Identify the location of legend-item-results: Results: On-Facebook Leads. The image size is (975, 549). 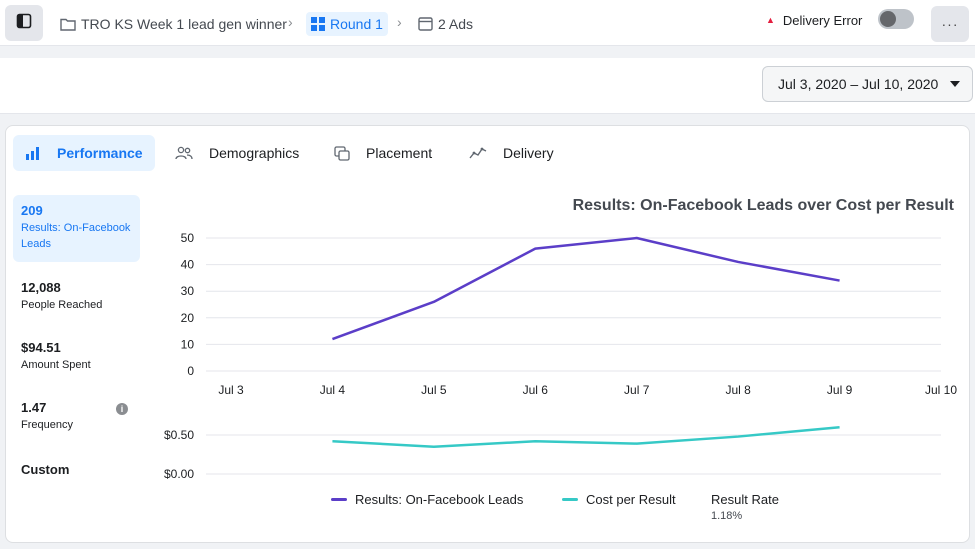
(427, 499).